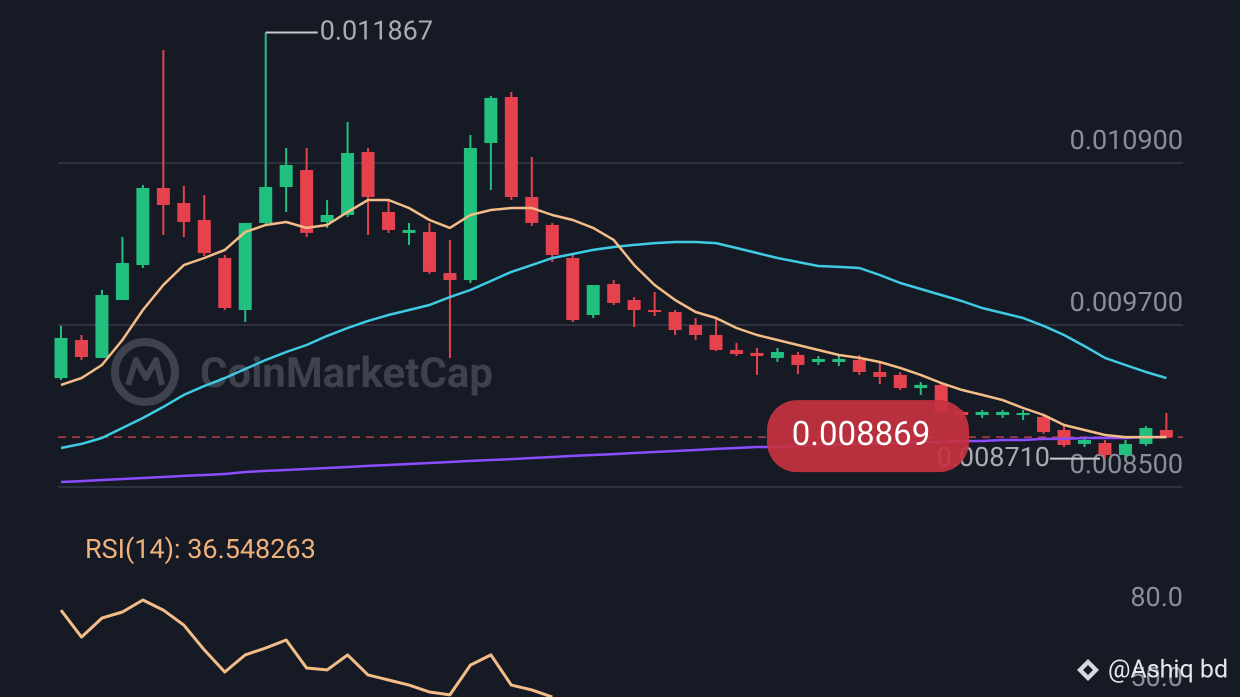  I want to click on y-tick-label: 0.010900, so click(1126, 140).